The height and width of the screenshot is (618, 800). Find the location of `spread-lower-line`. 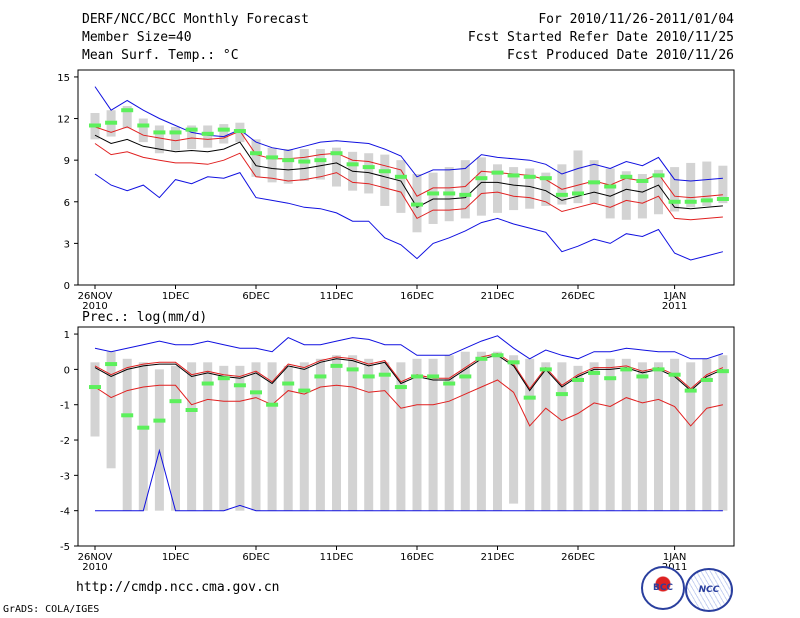

spread-lower-line is located at coordinates (409, 403).